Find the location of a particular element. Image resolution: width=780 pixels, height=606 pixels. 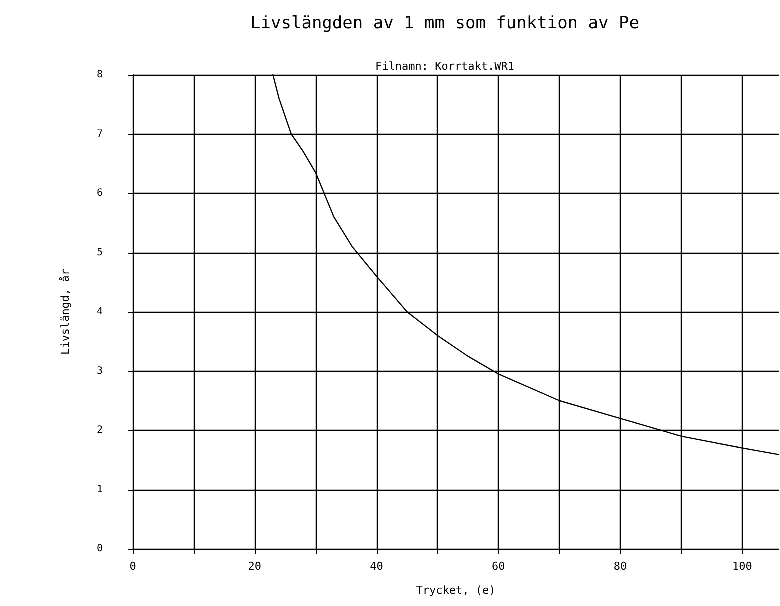

x-tick-label: 20 is located at coordinates (255, 566).